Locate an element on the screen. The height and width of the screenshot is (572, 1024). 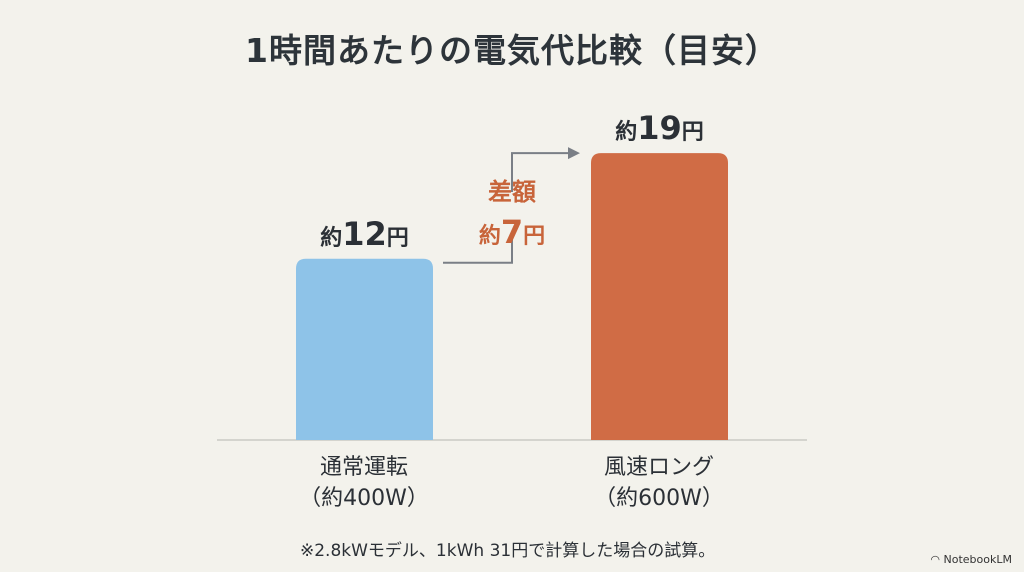
brand-text: NotebookLM is located at coordinates (977, 559).